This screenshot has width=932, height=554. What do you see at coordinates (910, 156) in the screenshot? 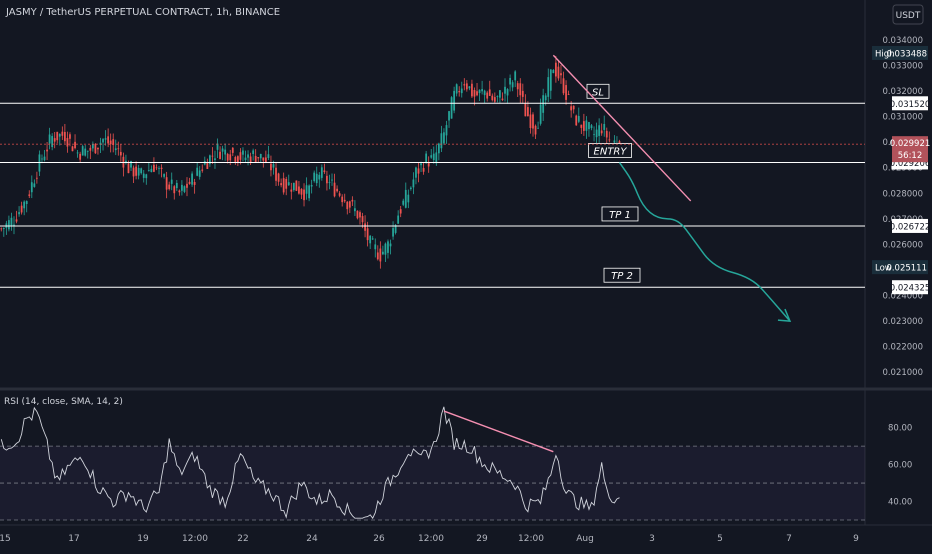
I see `countdown-value: 56:12` at bounding box center [910, 156].